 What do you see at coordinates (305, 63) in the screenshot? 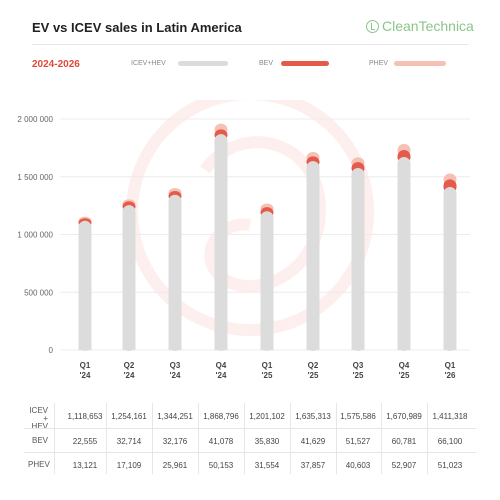
I see `legend-swatch-bev` at bounding box center [305, 63].